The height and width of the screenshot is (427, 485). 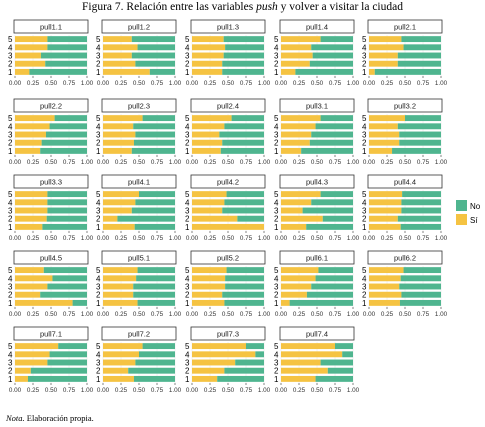 I want to click on facet-label: pull4.2, so click(x=228, y=182).